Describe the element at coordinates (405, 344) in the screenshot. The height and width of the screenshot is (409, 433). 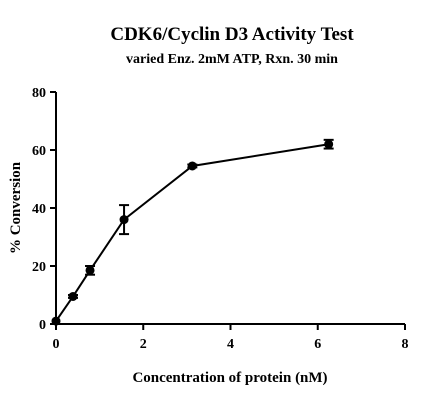
I see `x-tick-label: 8` at that location.